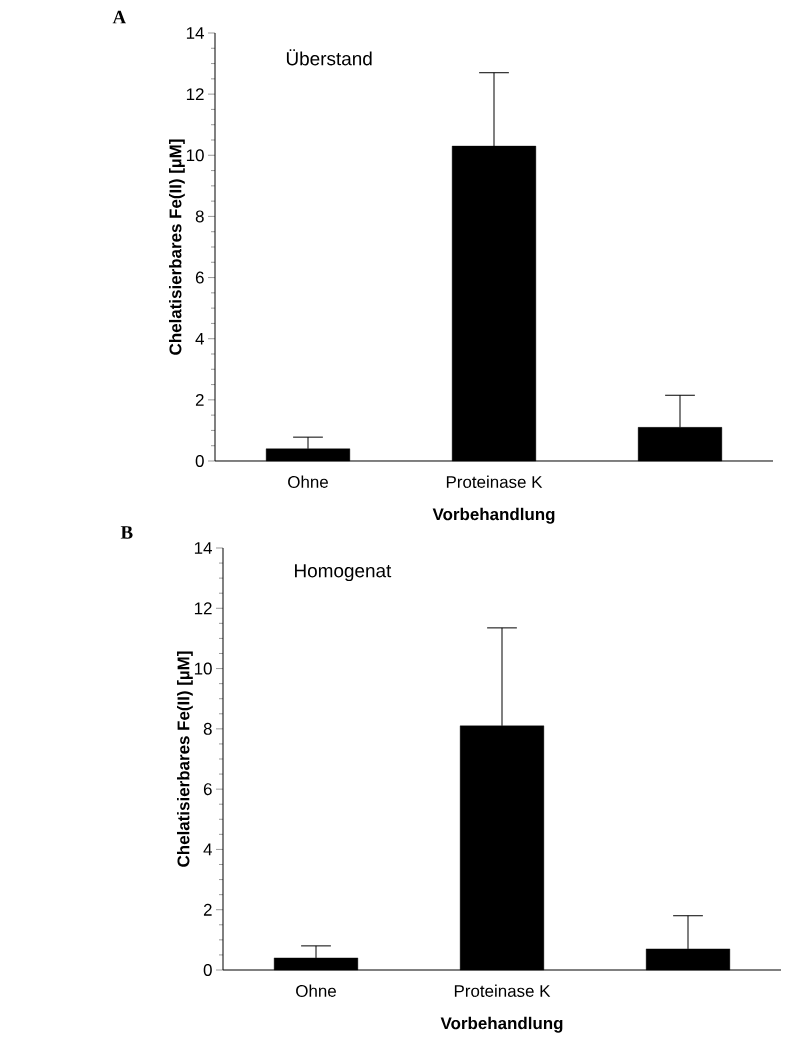  Describe the element at coordinates (119, 17) in the screenshot. I see `chart-title: A` at that location.